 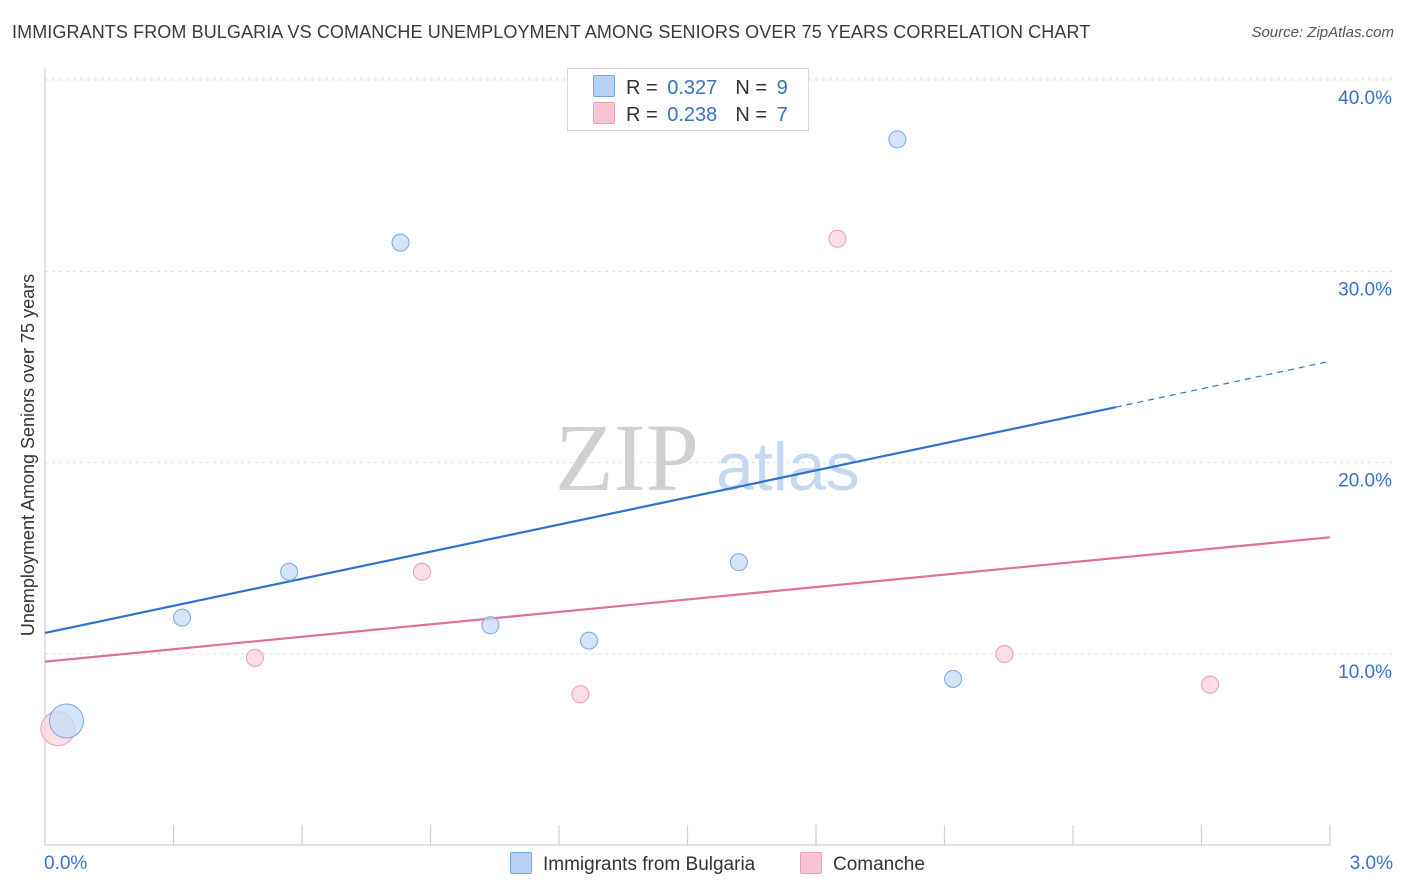 I want to click on stats-legend: R = 0.327 N = 9 R = 0.238 N = 7, so click(x=688, y=99).